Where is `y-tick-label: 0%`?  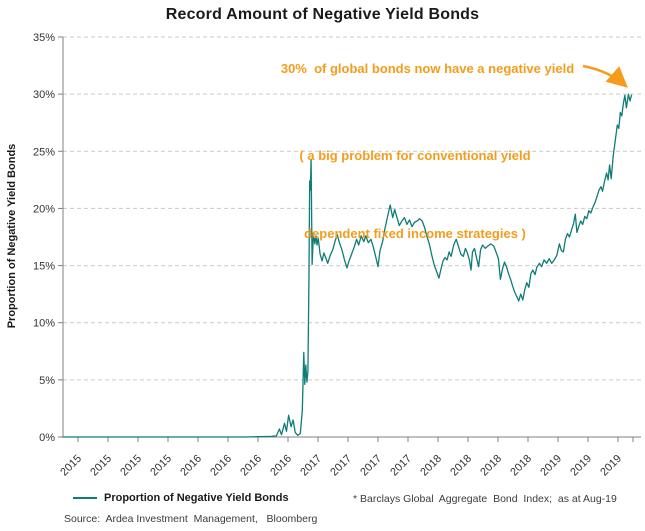 y-tick-label: 0% is located at coordinates (47, 438).